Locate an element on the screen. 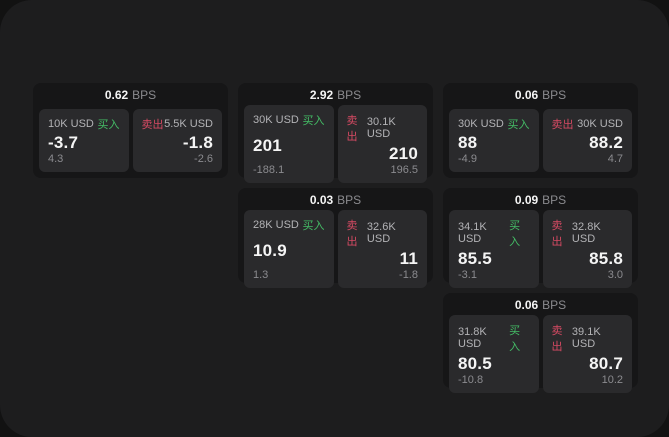  buy-delta: -188.1 is located at coordinates (269, 170).